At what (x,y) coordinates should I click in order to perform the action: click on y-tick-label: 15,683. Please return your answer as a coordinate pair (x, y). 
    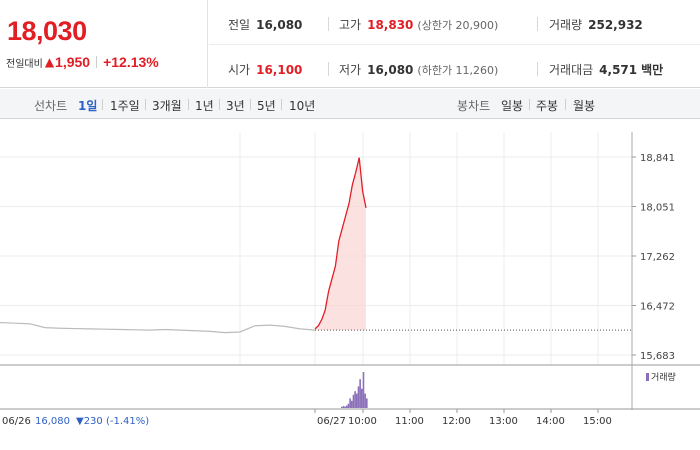
    Looking at the image, I should click on (657, 356).